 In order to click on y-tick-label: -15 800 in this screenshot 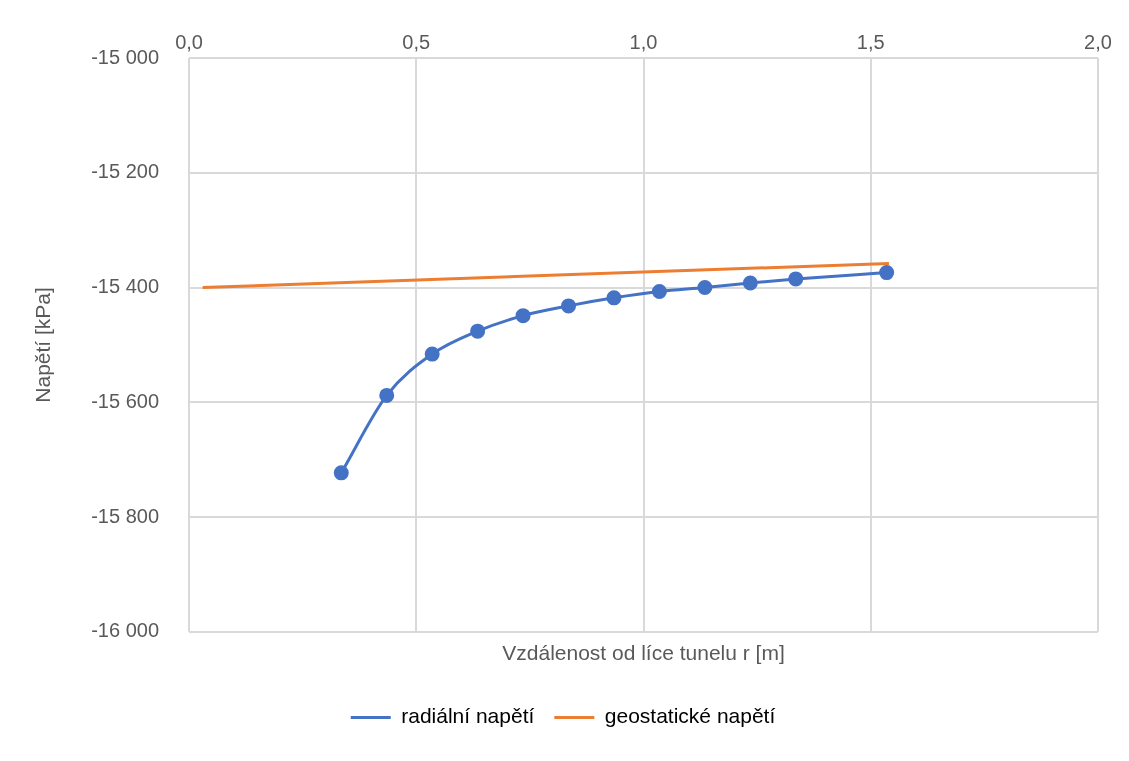, I will do `click(125, 515)`.